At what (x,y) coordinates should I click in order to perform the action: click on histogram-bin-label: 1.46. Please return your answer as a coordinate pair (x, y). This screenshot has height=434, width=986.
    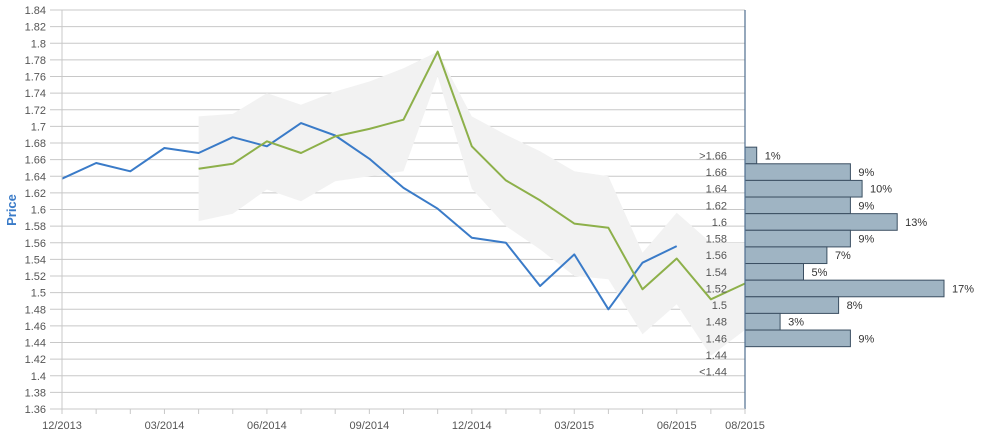
    Looking at the image, I should click on (716, 339).